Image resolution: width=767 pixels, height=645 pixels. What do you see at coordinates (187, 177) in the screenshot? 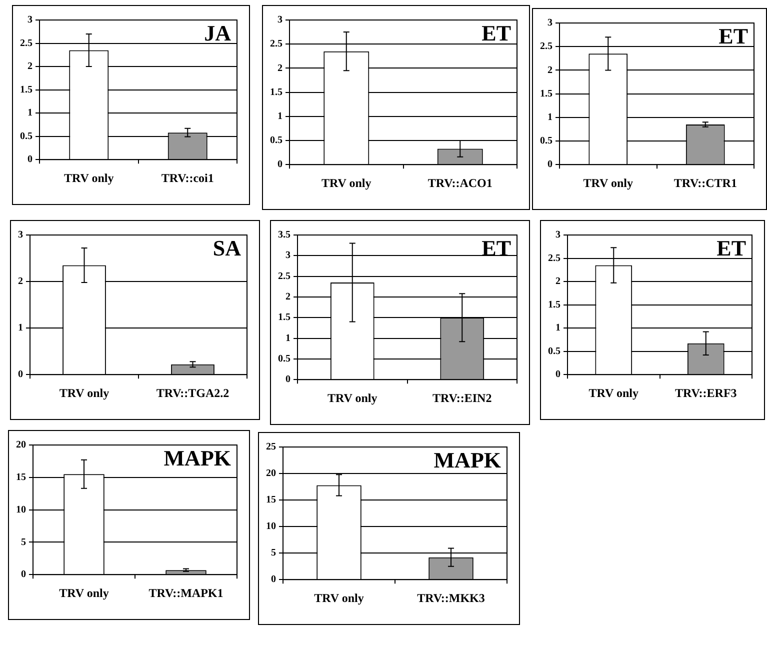
I see `x-tick-label: TRV::coi1` at bounding box center [187, 177].